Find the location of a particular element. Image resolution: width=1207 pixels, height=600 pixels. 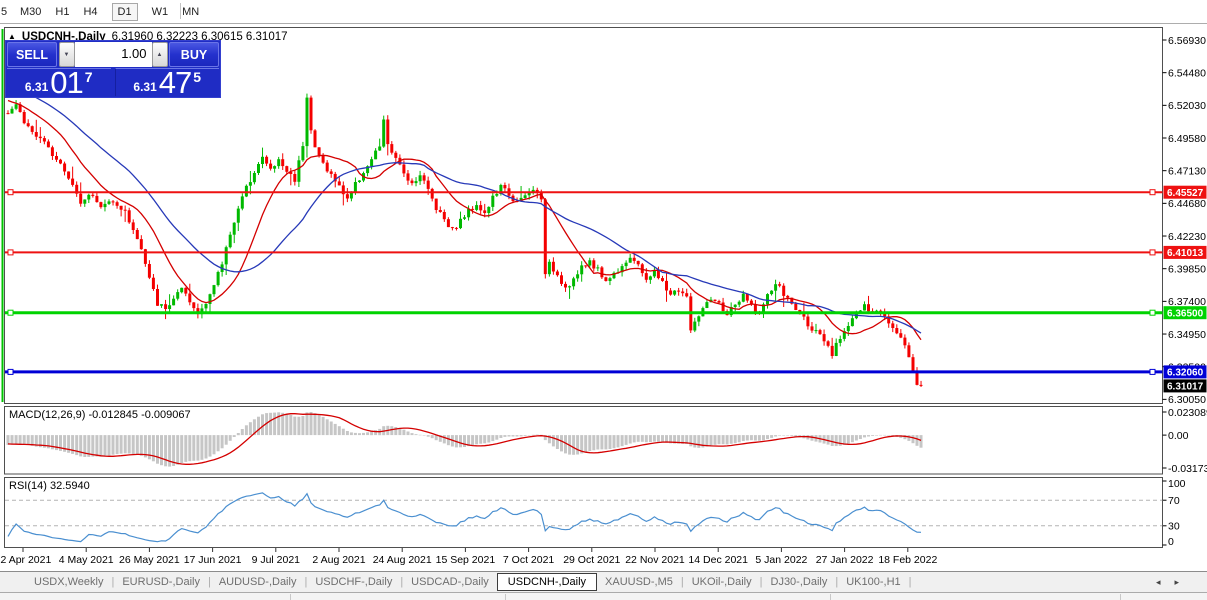

date-axis-label: 26 May 2021 is located at coordinates (149, 560).